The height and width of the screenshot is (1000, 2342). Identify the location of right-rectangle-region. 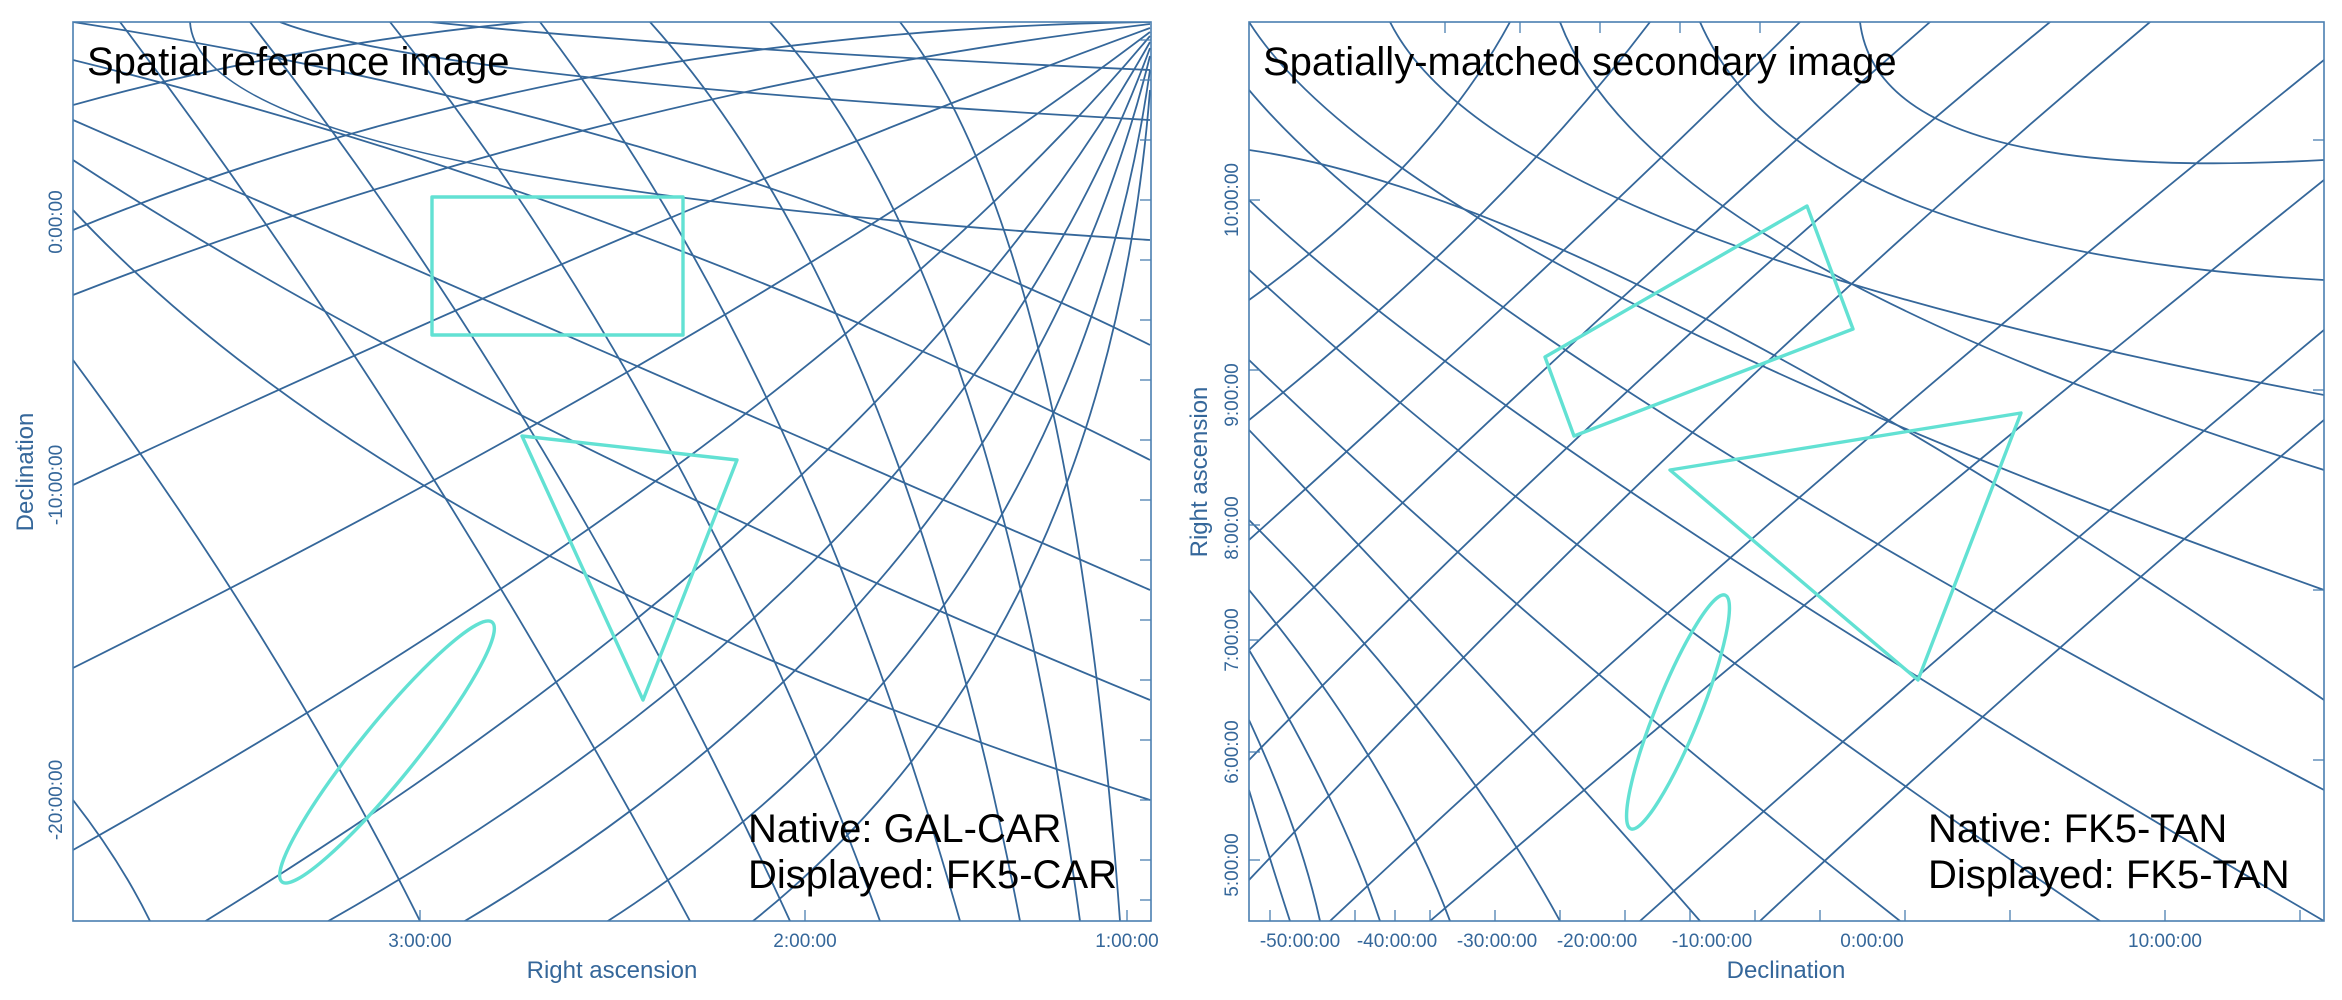
(1699, 321).